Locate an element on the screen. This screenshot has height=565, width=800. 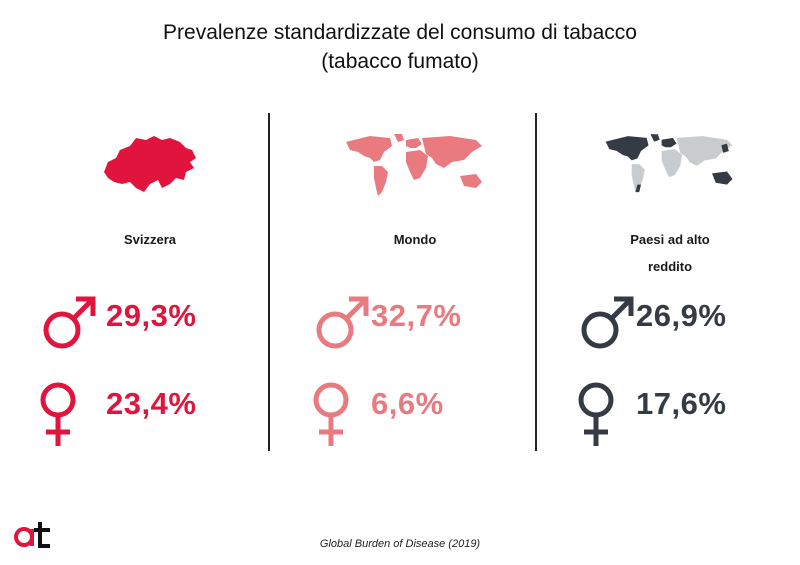
male-value: 29,3% is located at coordinates (151, 315).